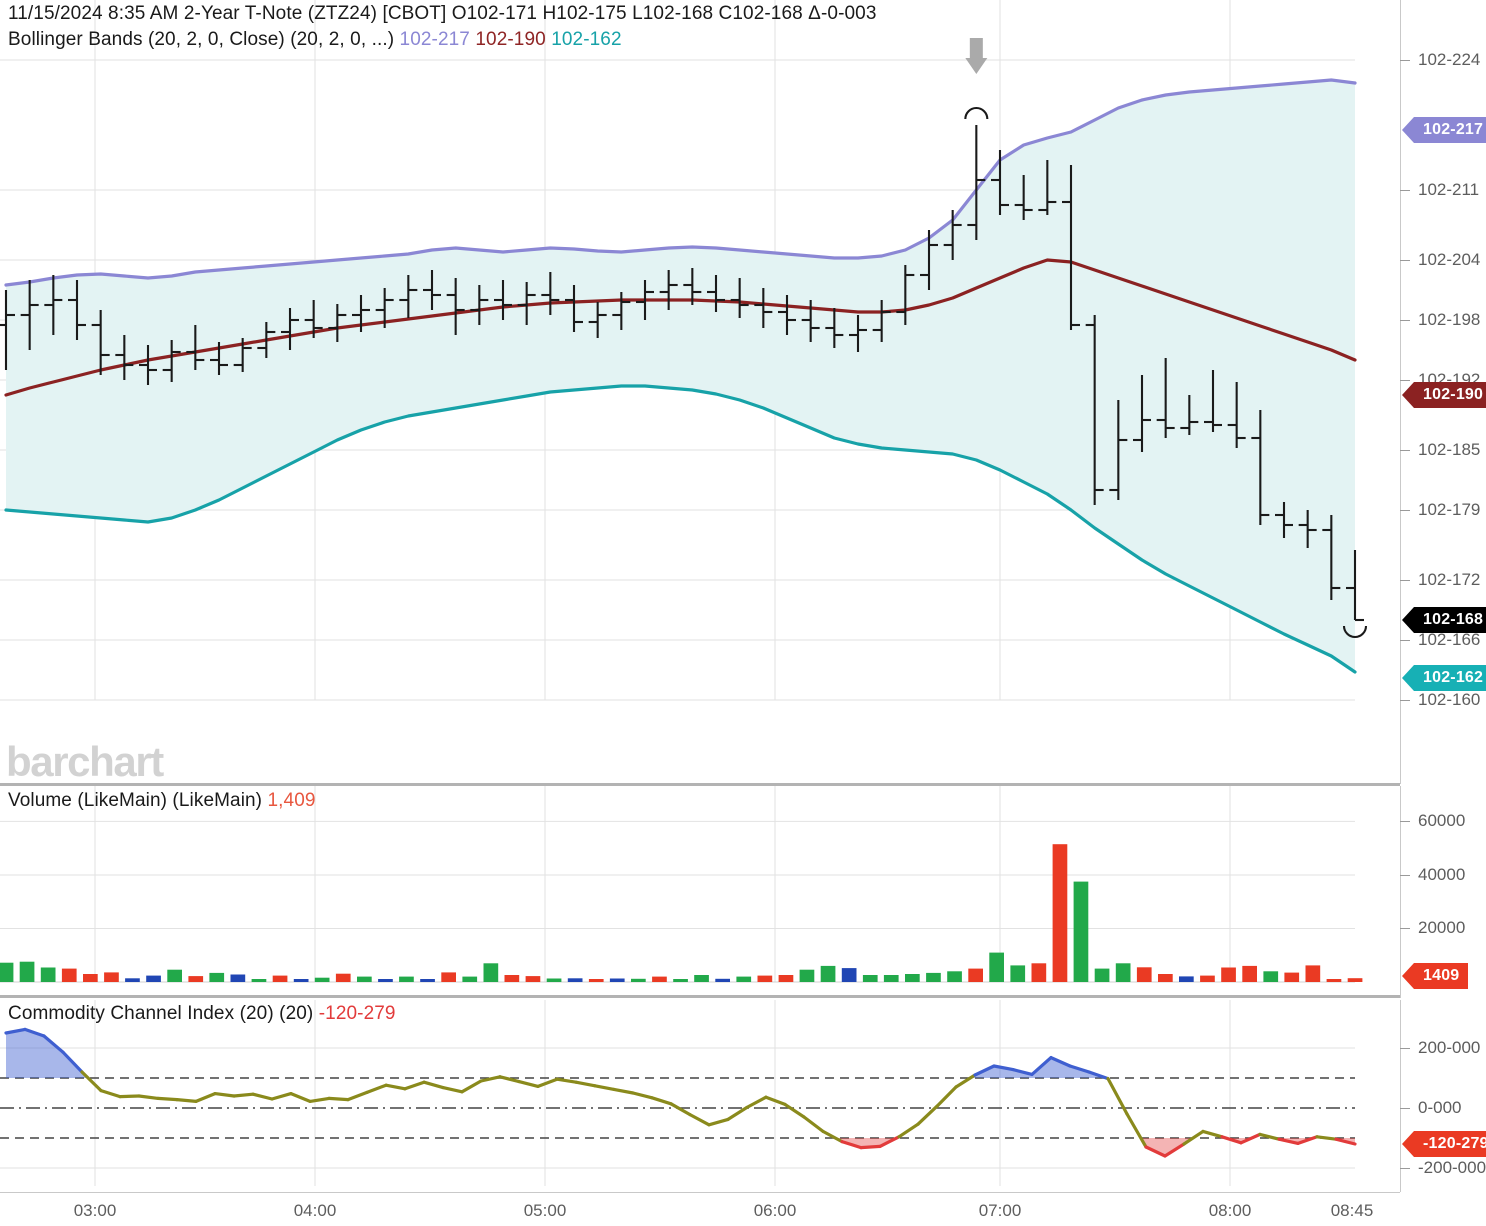 This screenshot has width=1486, height=1226. Describe the element at coordinates (1400, 392) in the screenshot. I see `price-axis-border` at that location.